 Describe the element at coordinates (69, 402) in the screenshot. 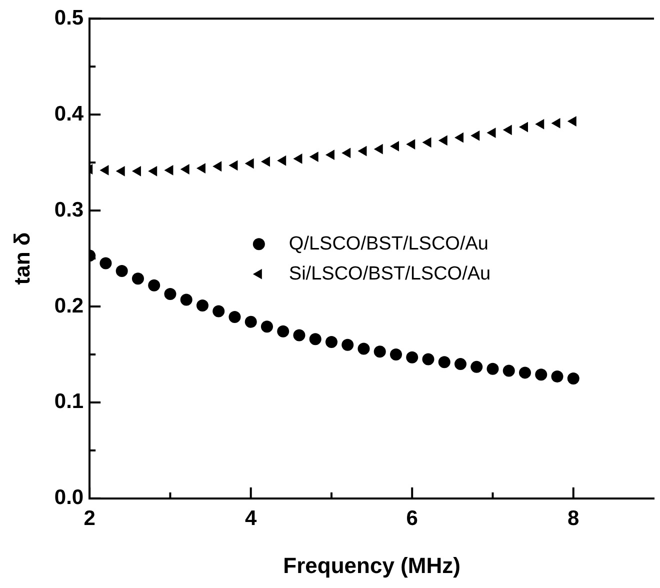

I see `y-tick-label: 0.1` at that location.